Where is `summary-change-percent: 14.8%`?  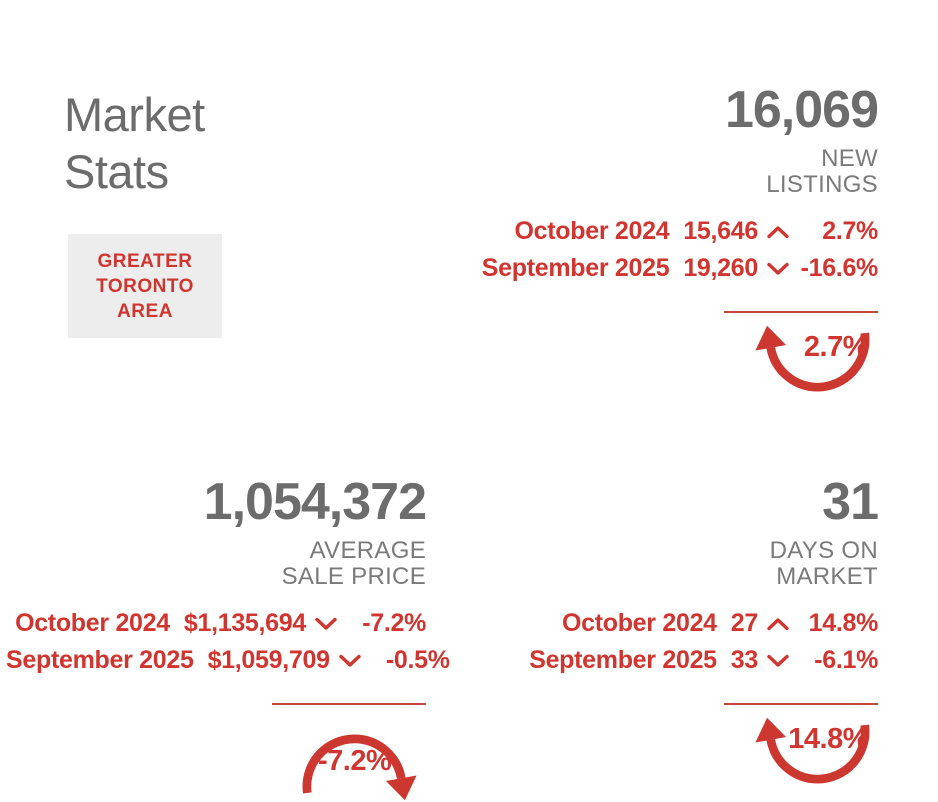
summary-change-percent: 14.8% is located at coordinates (828, 739).